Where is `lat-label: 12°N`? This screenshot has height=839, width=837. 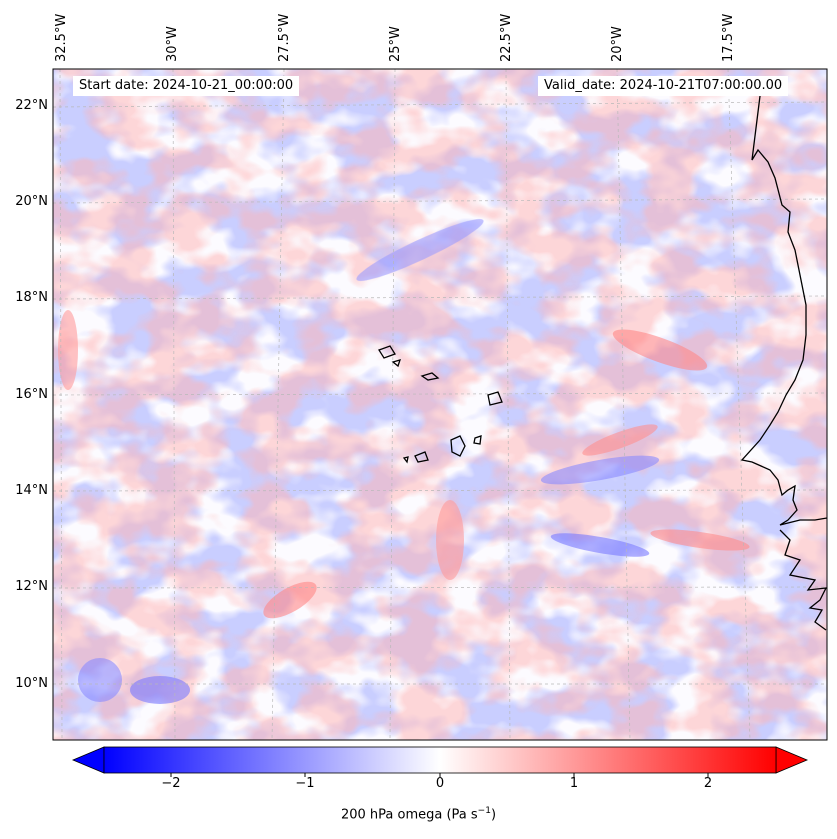
lat-label: 12°N is located at coordinates (31, 586).